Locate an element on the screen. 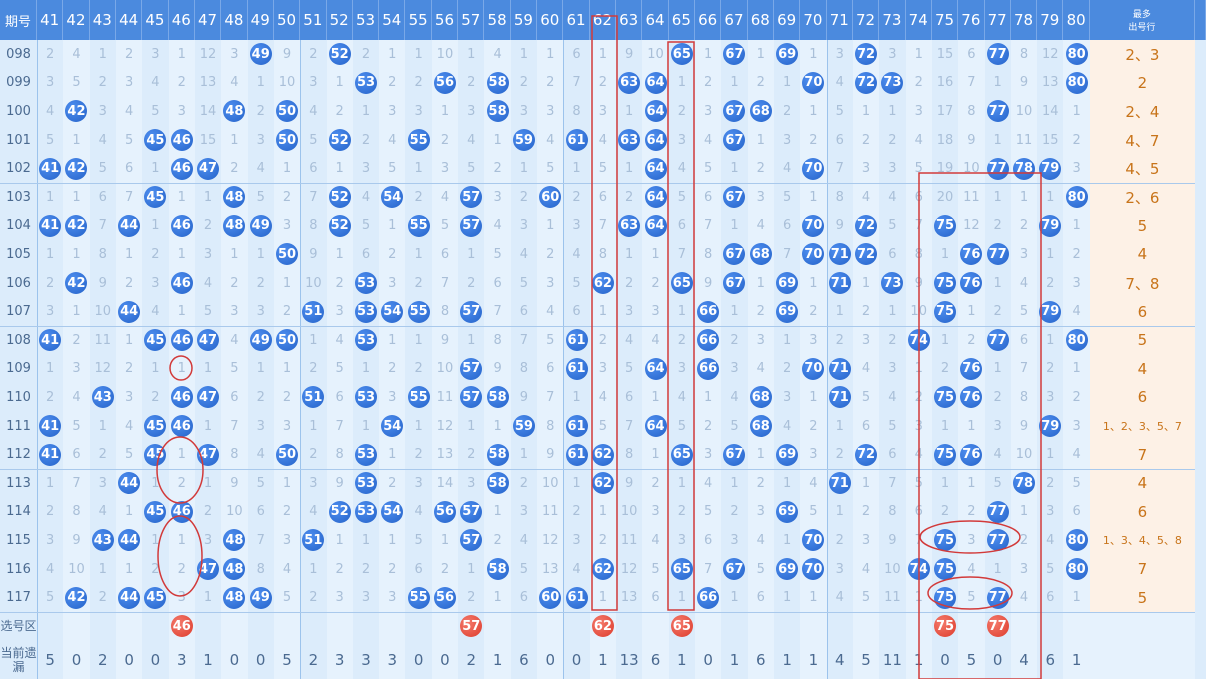  header-number: 70 is located at coordinates (813, 20).